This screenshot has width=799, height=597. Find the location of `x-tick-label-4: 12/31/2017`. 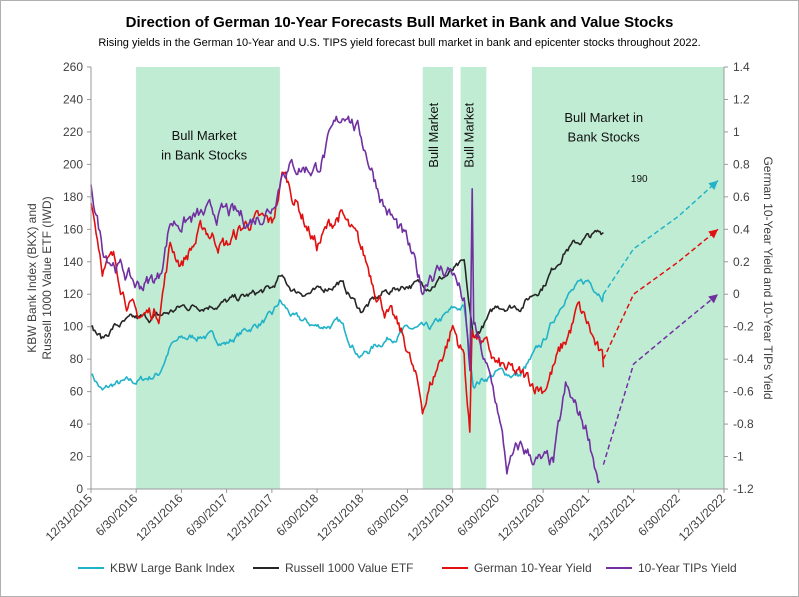

x-tick-label-4: 12/31/2017 is located at coordinates (250, 517).